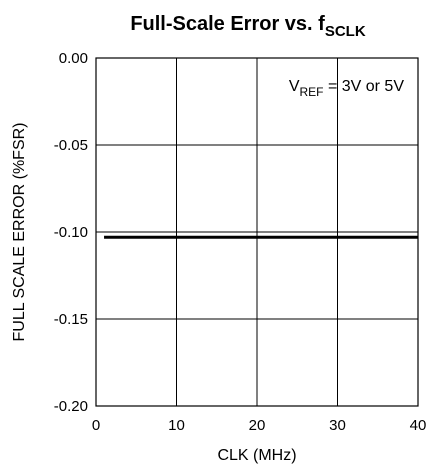 Image resolution: width=432 pixels, height=470 pixels. Describe the element at coordinates (337, 425) in the screenshot. I see `x-tick-label: 30` at that location.